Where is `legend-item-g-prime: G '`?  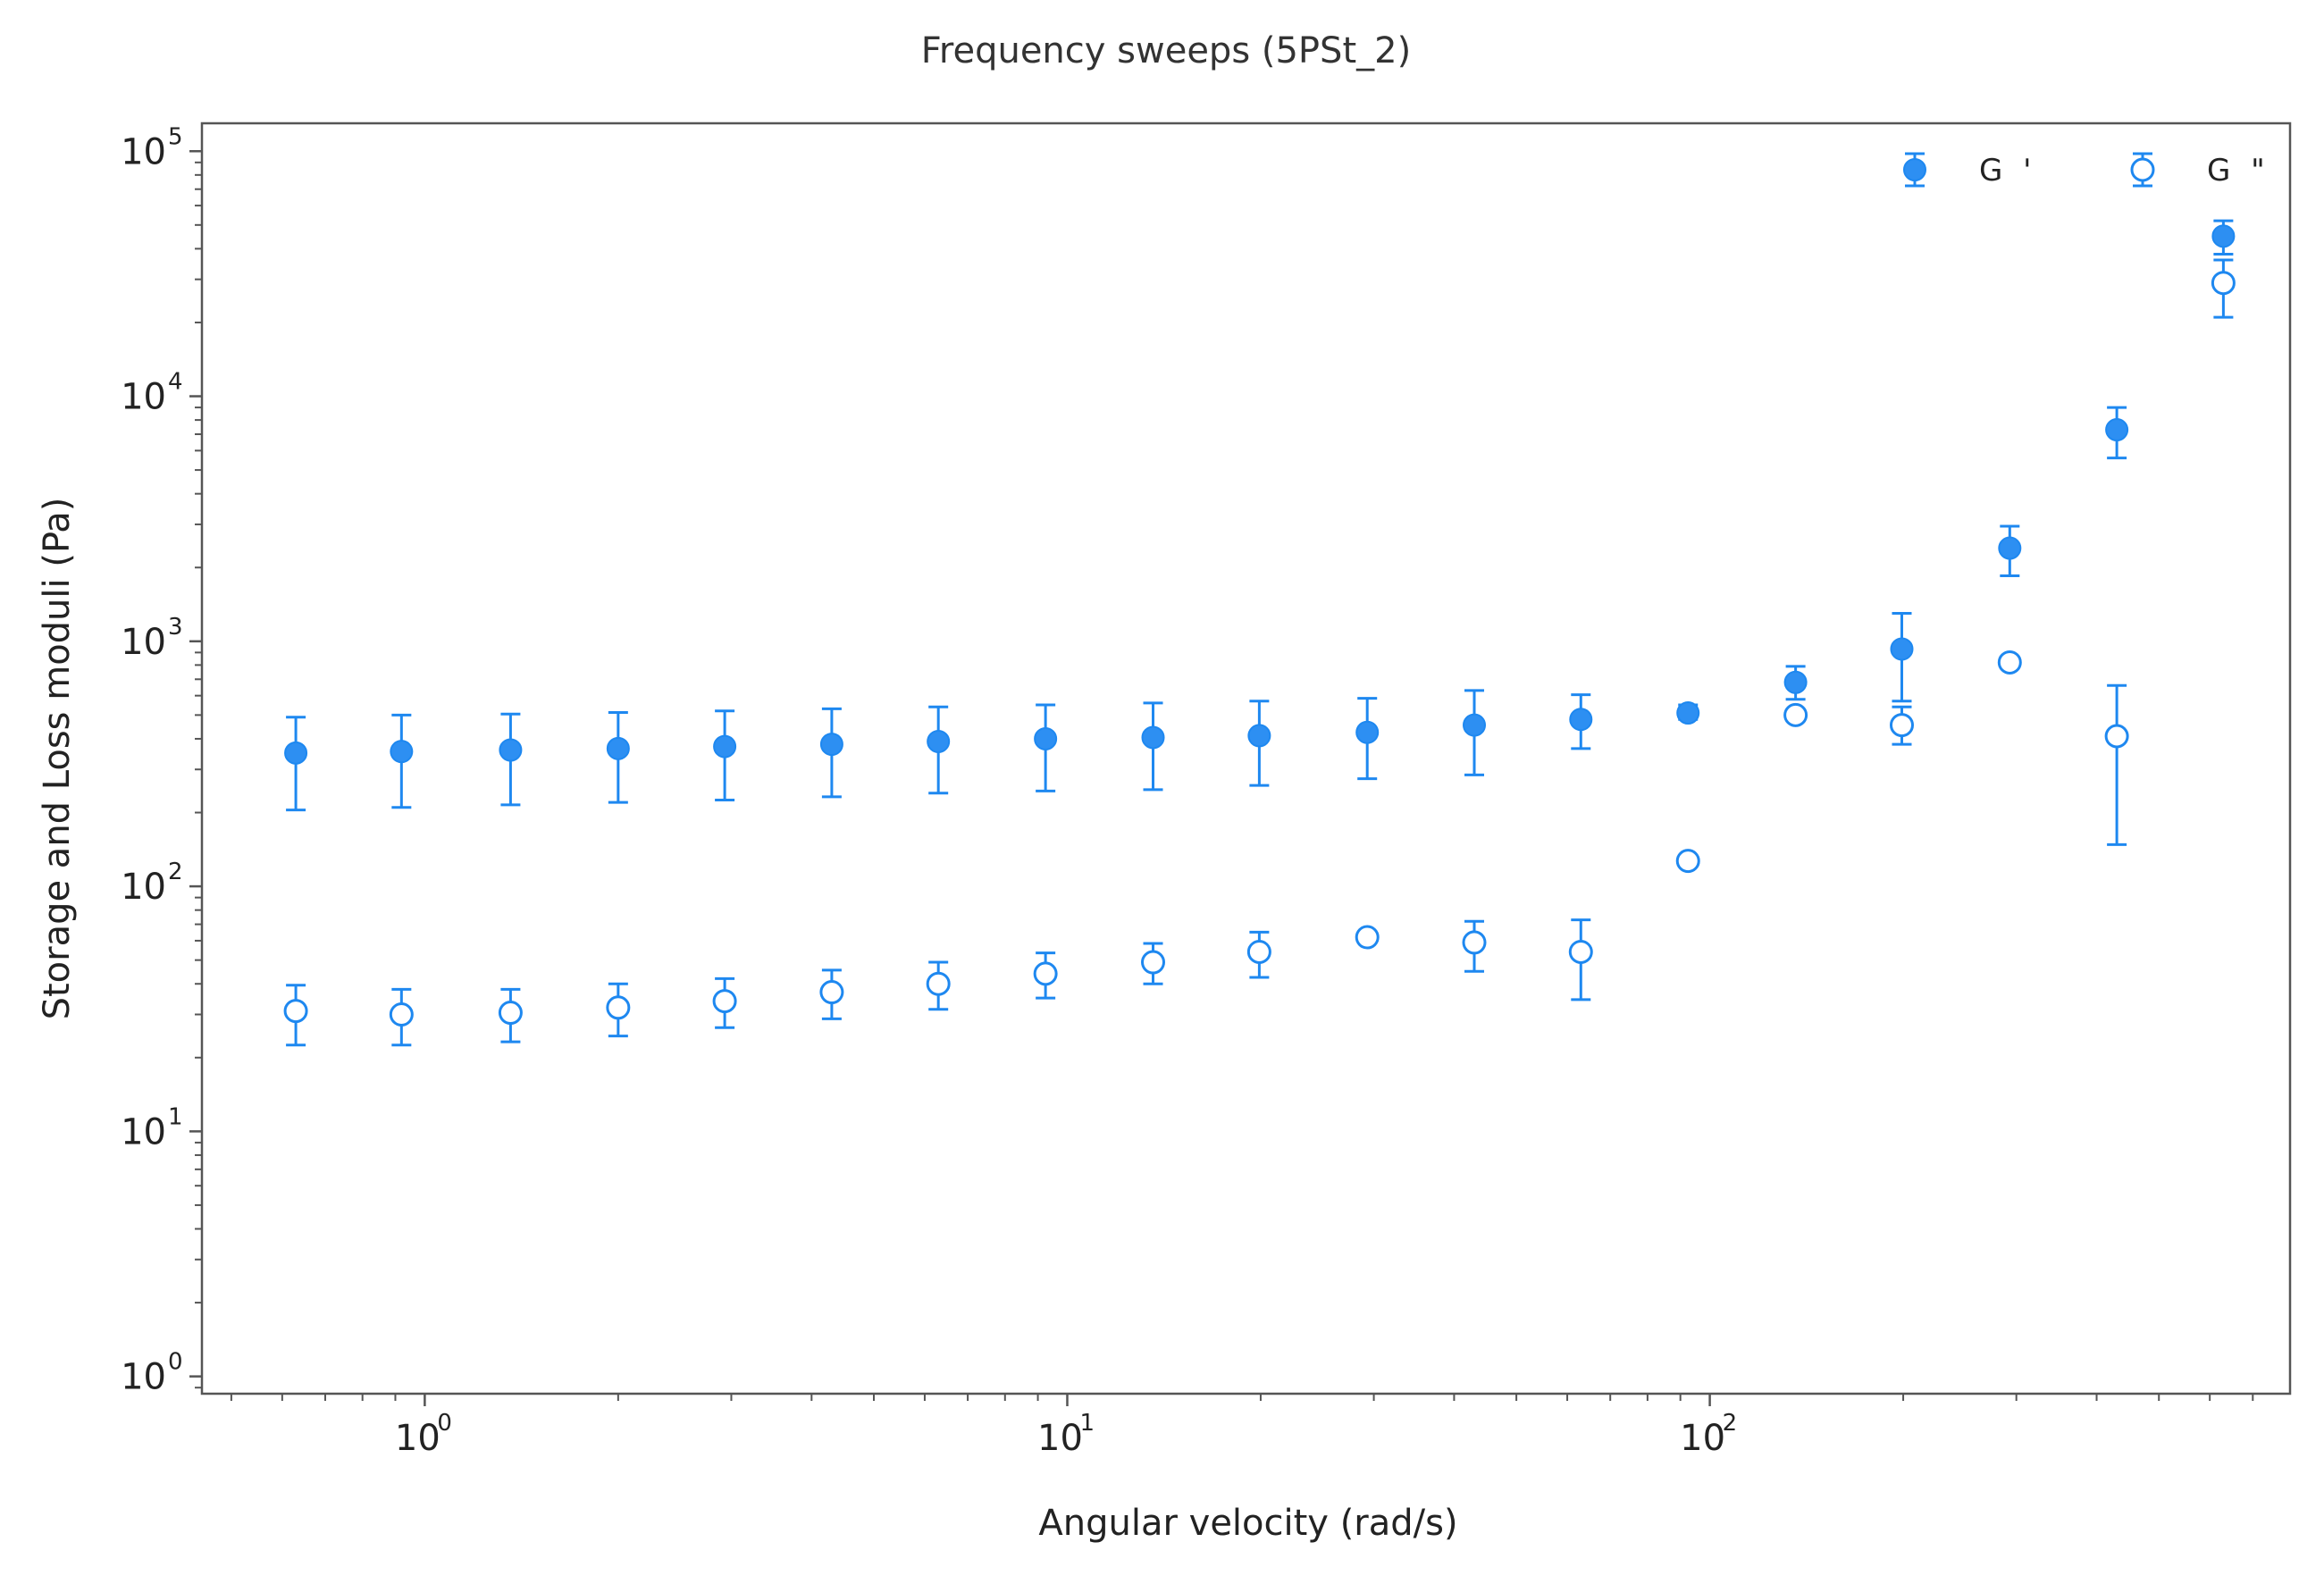 legend-item-g-prime: G ' is located at coordinates (1970, 170).